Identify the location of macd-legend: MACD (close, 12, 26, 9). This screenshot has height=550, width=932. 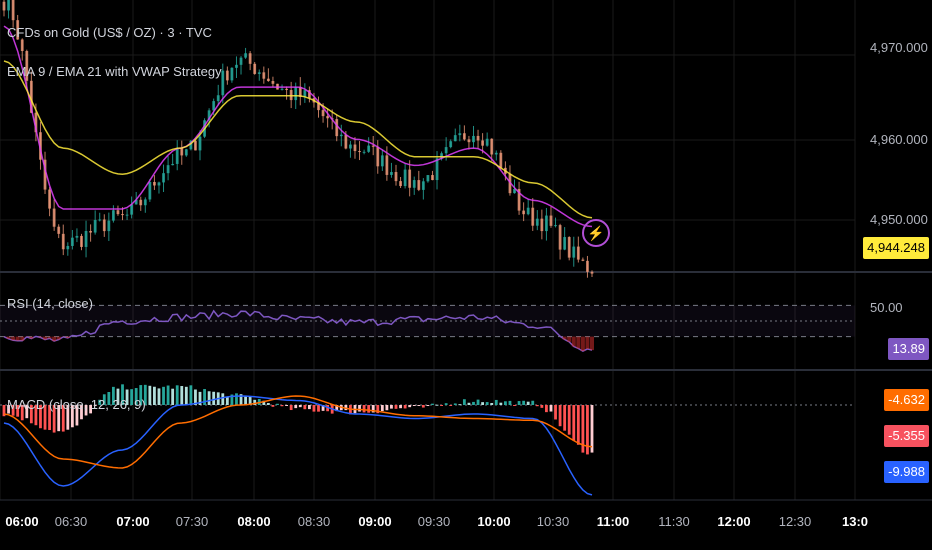
(76, 404).